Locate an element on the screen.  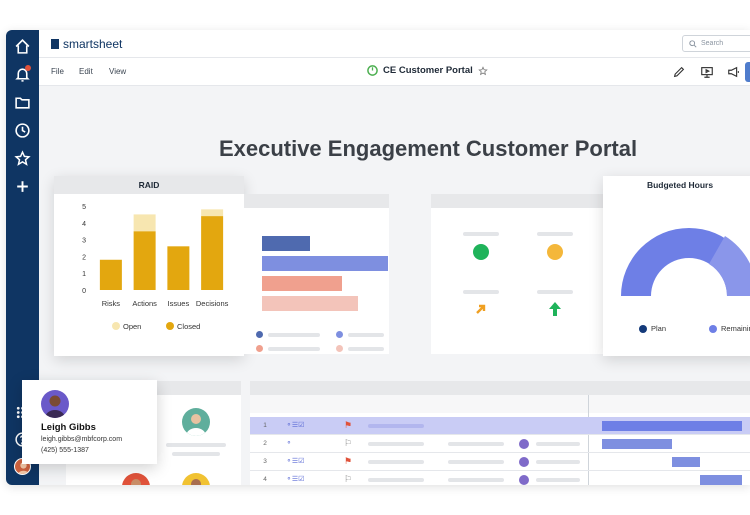
menu-edit: Edit is located at coordinates (86, 71).